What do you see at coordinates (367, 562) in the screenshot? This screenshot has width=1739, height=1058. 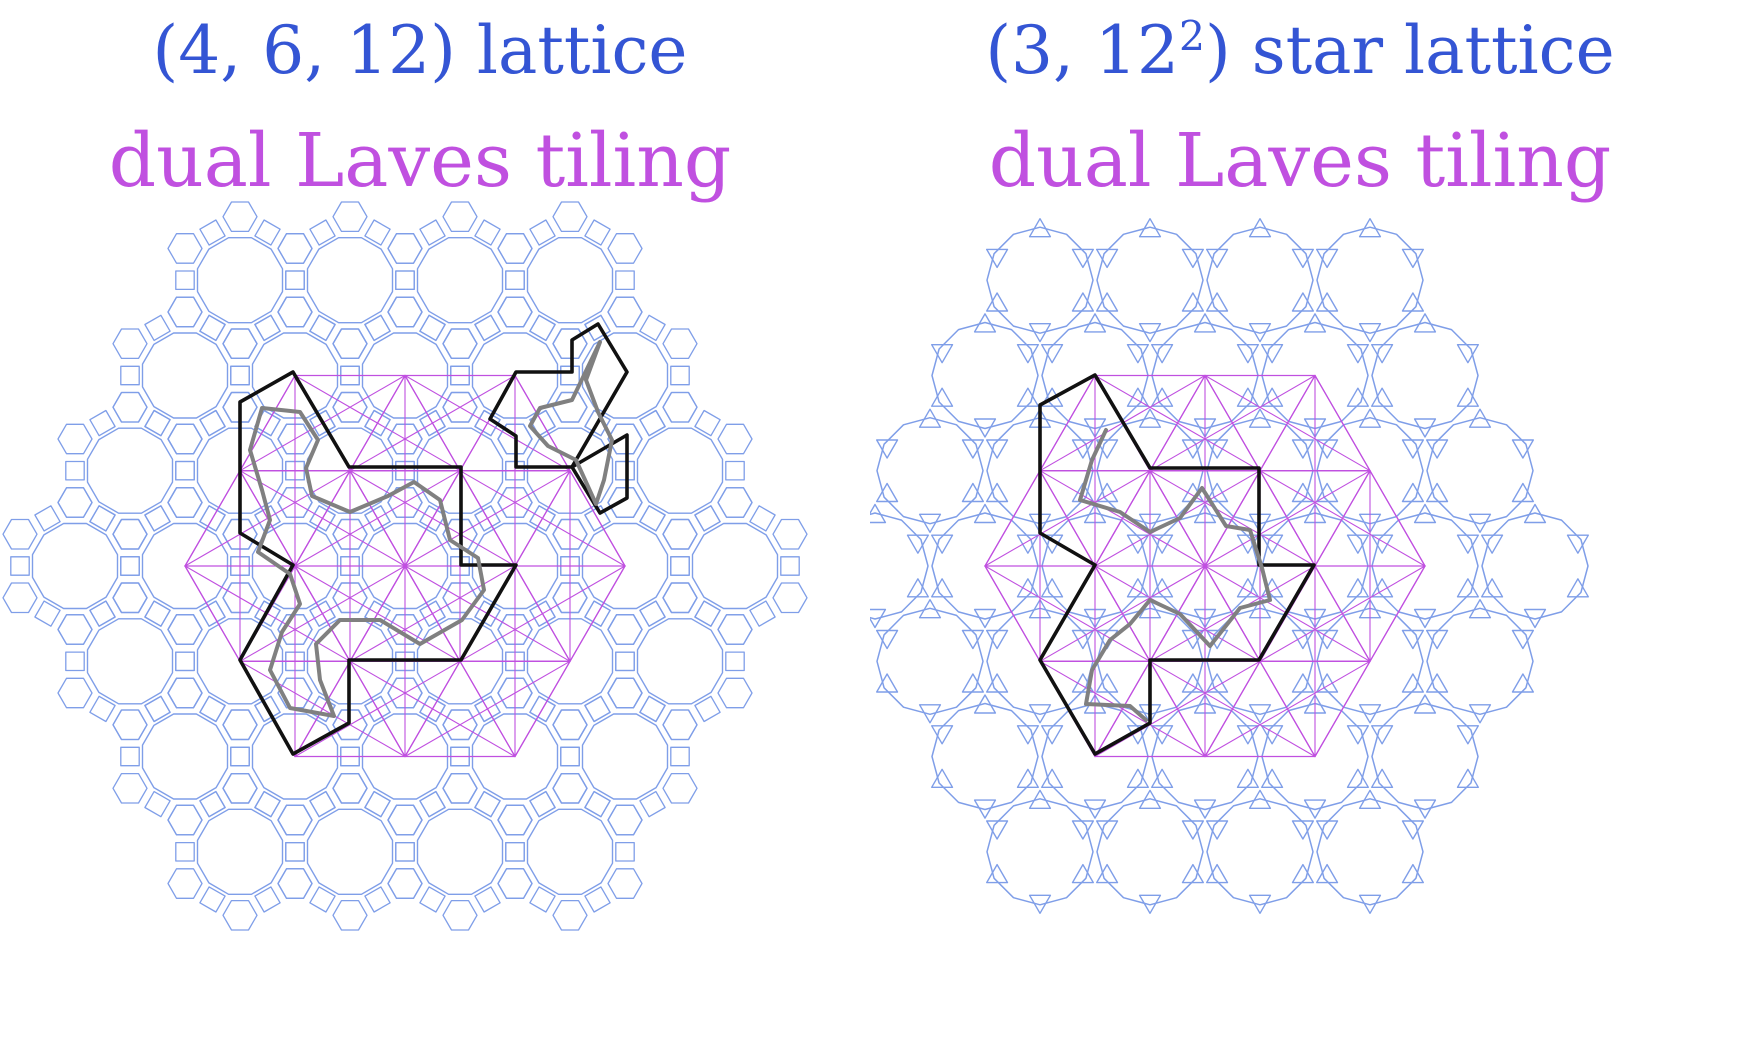 I see `boundary-curve` at bounding box center [367, 562].